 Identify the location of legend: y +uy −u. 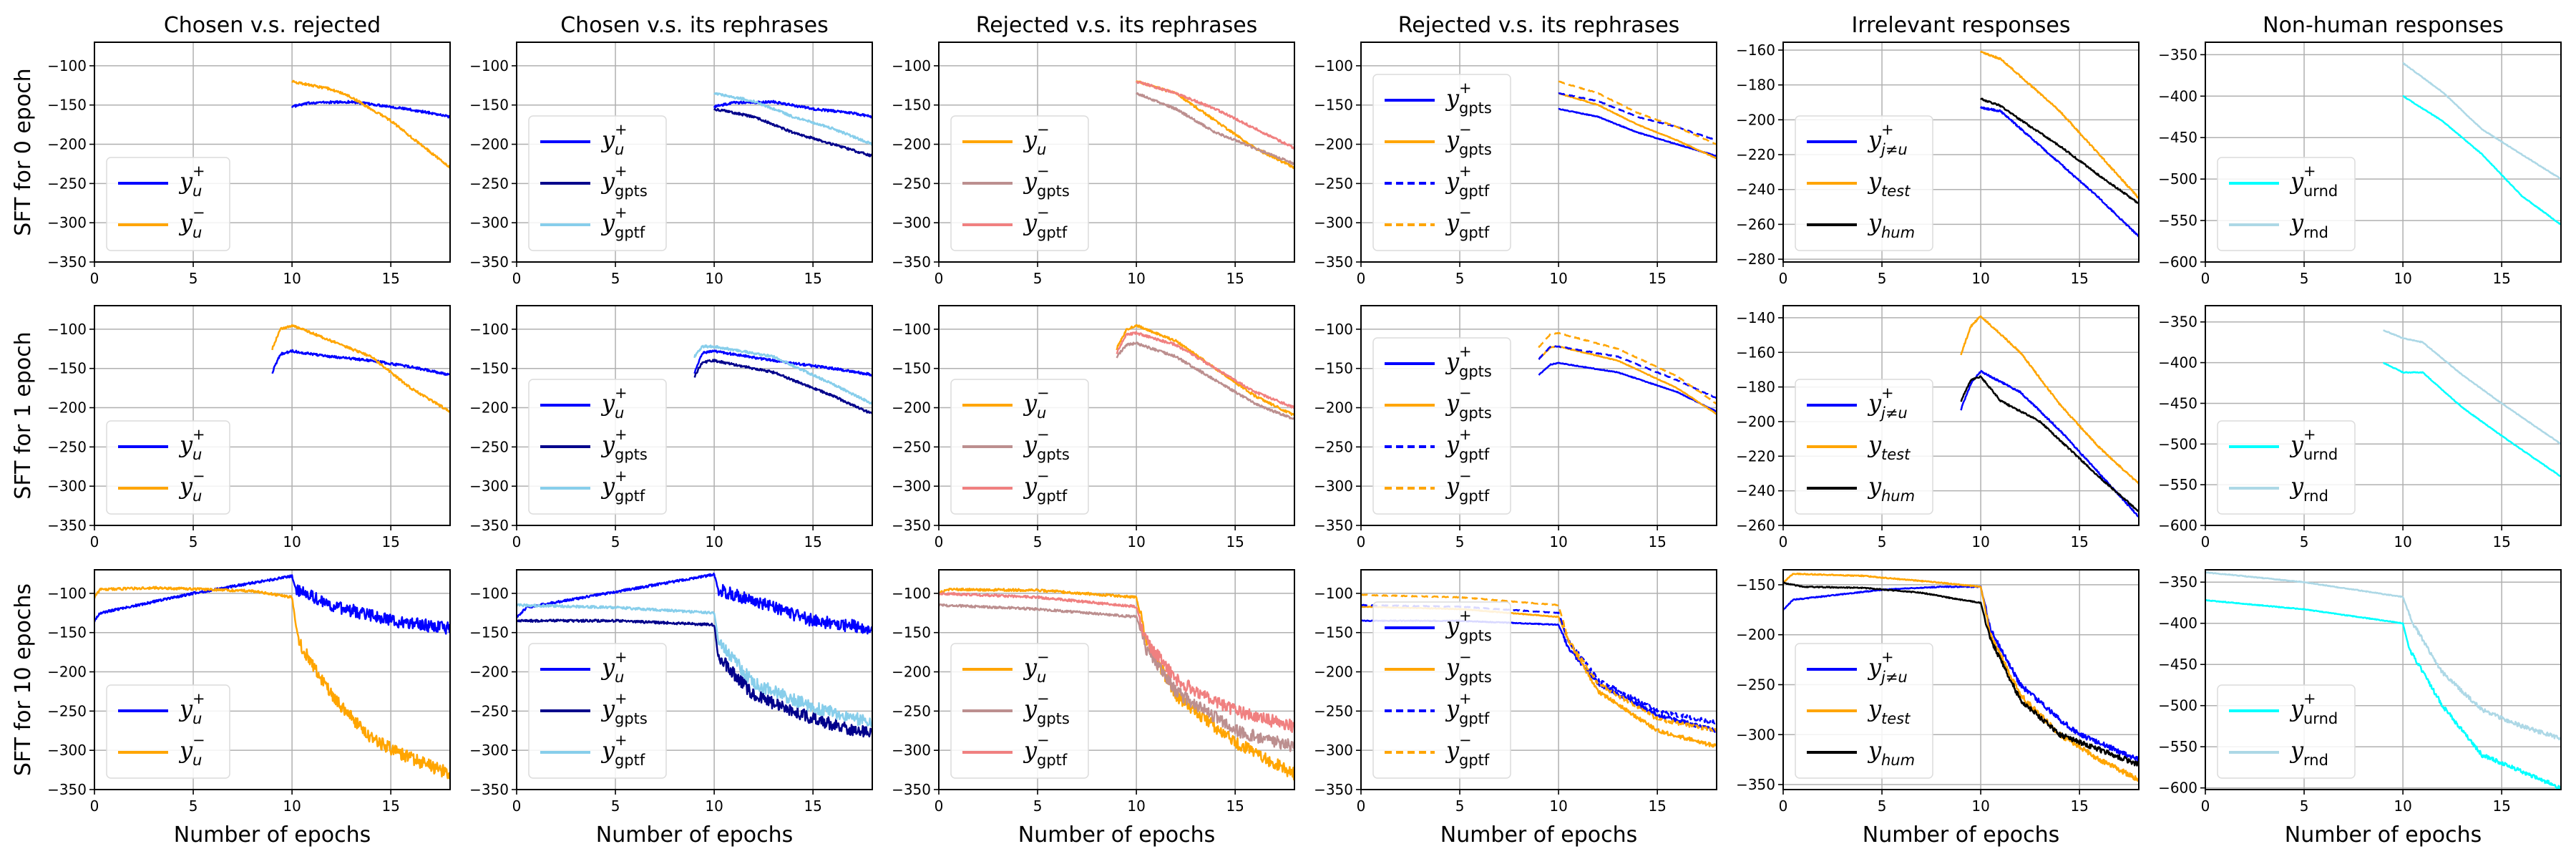
(168, 467).